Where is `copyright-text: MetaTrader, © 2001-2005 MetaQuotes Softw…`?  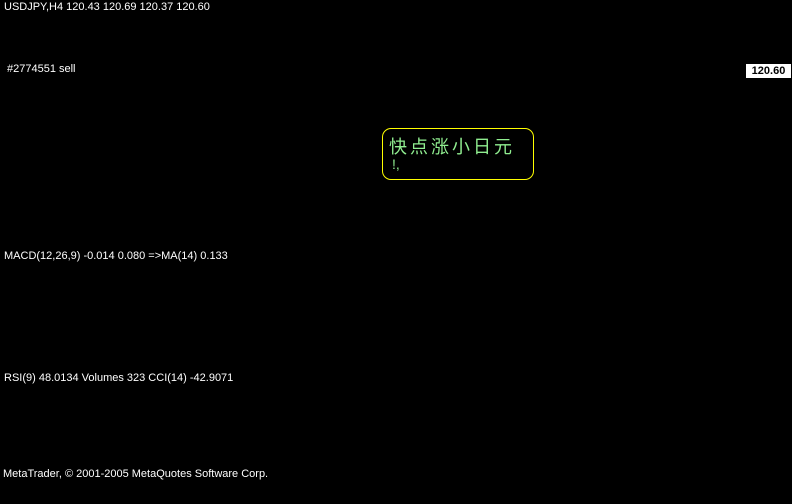 copyright-text: MetaTrader, © 2001-2005 MetaQuotes Softw… is located at coordinates (136, 474).